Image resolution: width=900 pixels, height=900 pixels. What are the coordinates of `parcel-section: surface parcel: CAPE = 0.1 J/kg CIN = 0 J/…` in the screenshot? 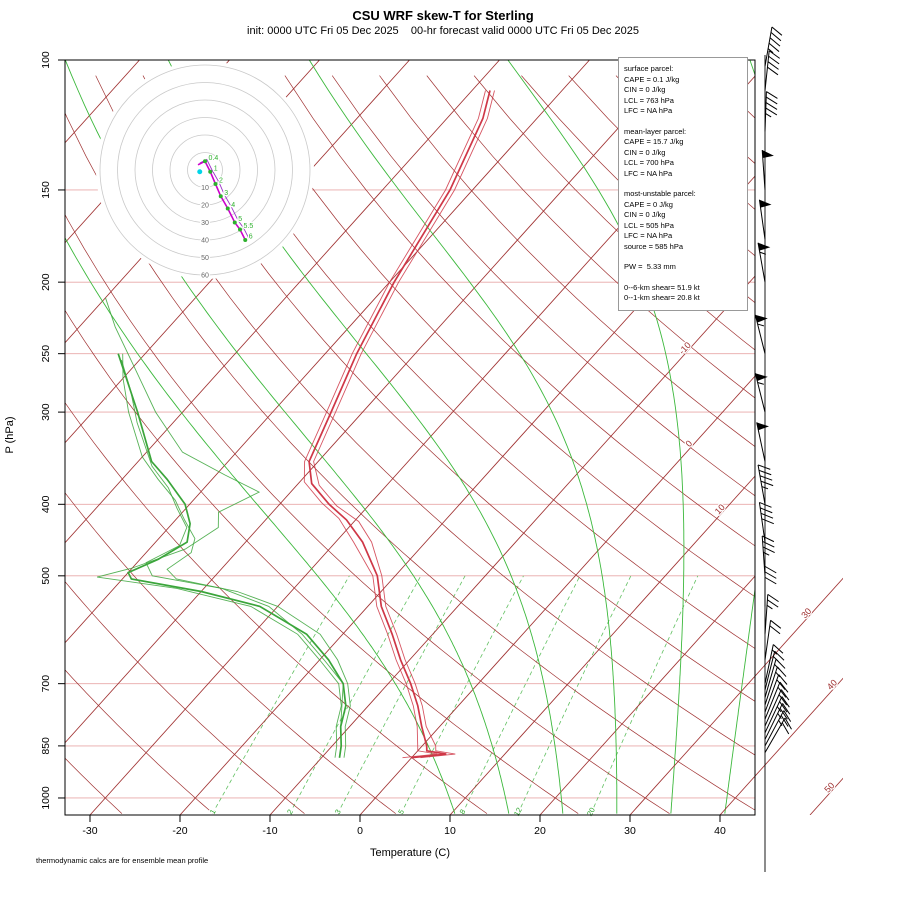 It's located at (683, 90).